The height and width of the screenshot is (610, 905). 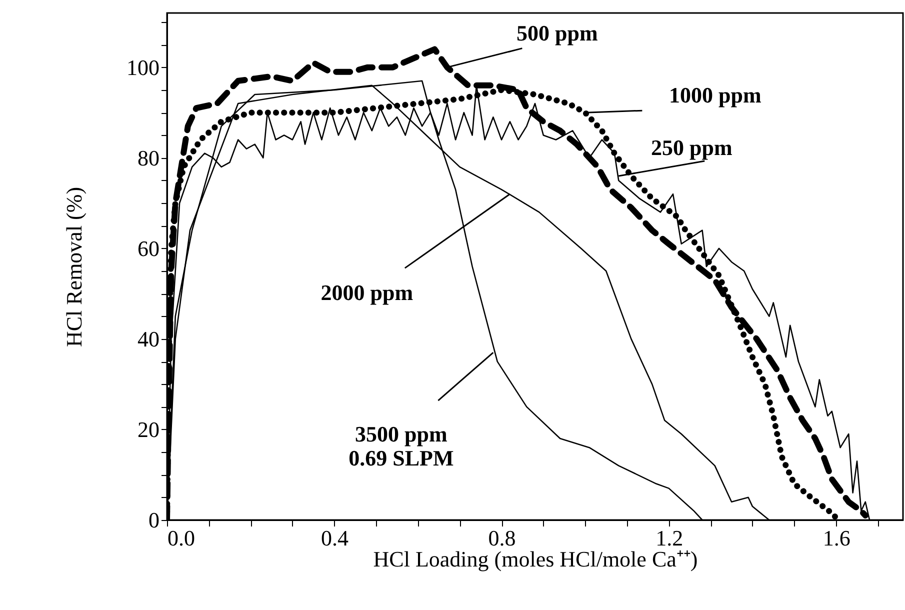 I want to click on x-tick-label: 1.6, so click(x=836, y=538).